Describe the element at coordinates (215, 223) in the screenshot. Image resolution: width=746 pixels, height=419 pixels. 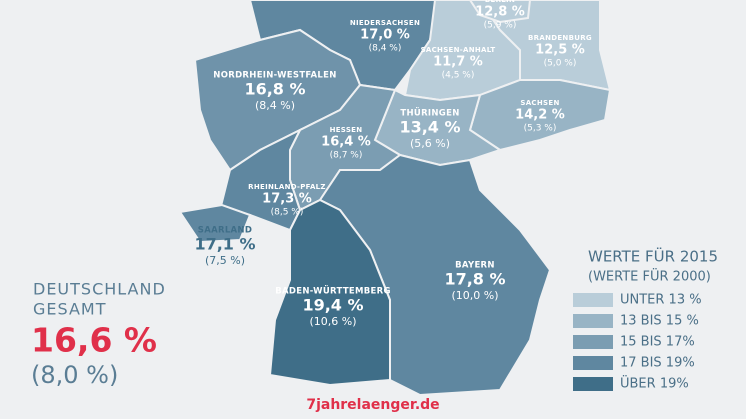
I see `state-saarland` at that location.